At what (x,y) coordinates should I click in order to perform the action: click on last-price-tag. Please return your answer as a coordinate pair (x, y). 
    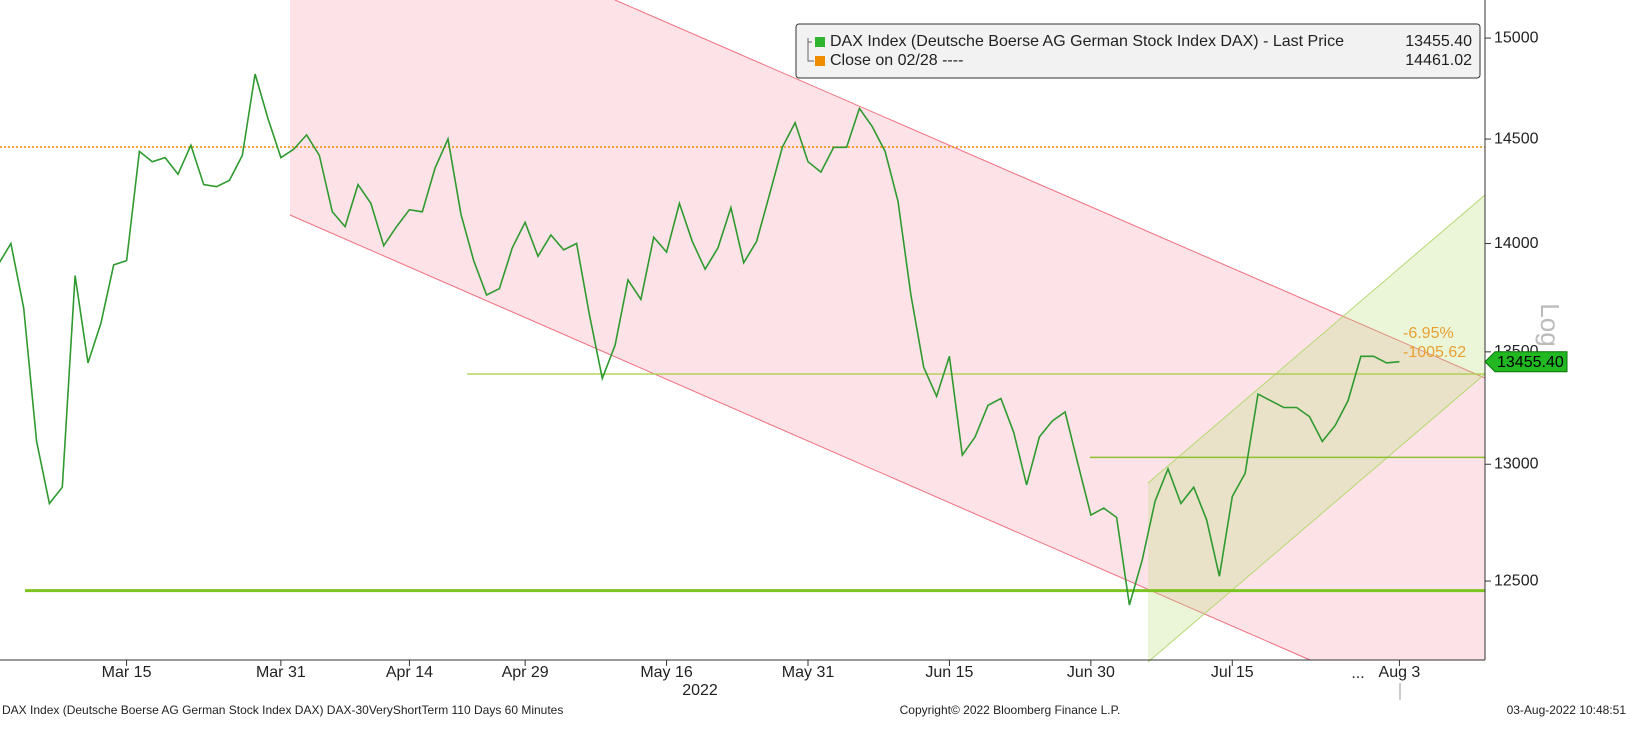
    Looking at the image, I should click on (1526, 362).